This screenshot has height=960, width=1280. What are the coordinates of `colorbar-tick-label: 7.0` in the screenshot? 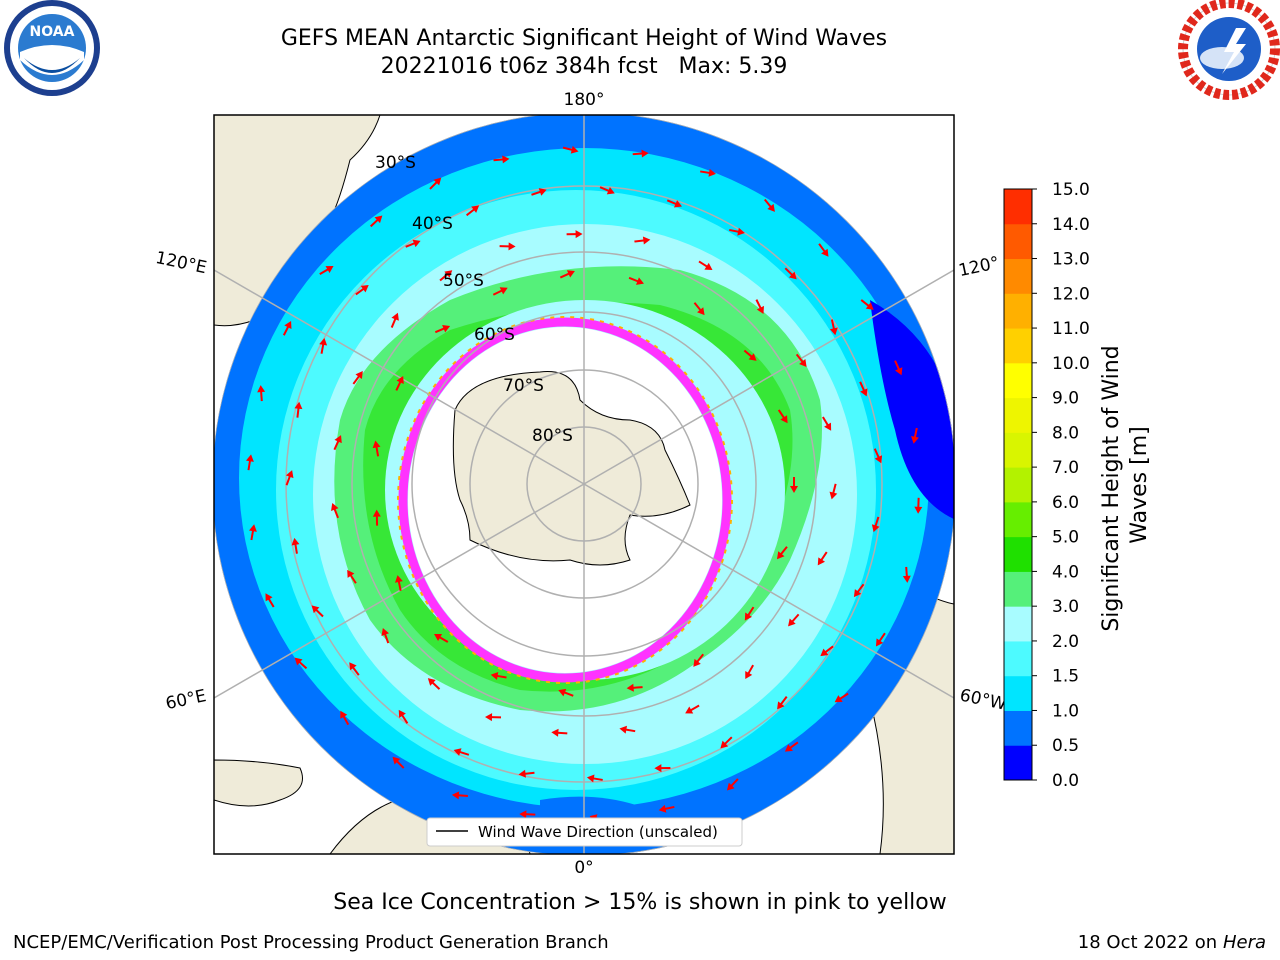 It's located at (1065, 468).